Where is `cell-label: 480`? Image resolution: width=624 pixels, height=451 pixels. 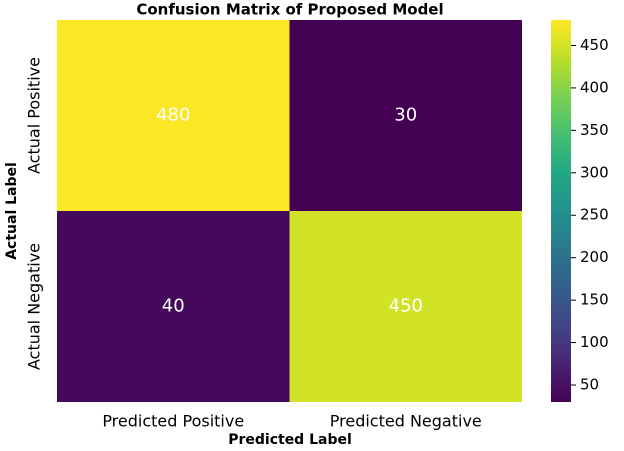
cell-label: 480 is located at coordinates (173, 115).